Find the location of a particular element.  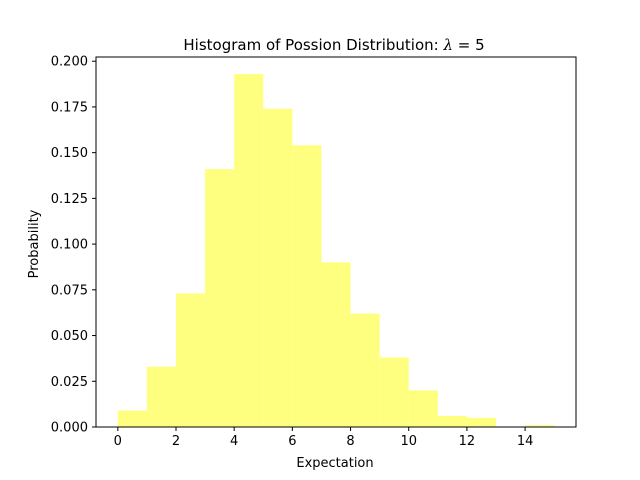

x-tick-label: 6 is located at coordinates (292, 441).